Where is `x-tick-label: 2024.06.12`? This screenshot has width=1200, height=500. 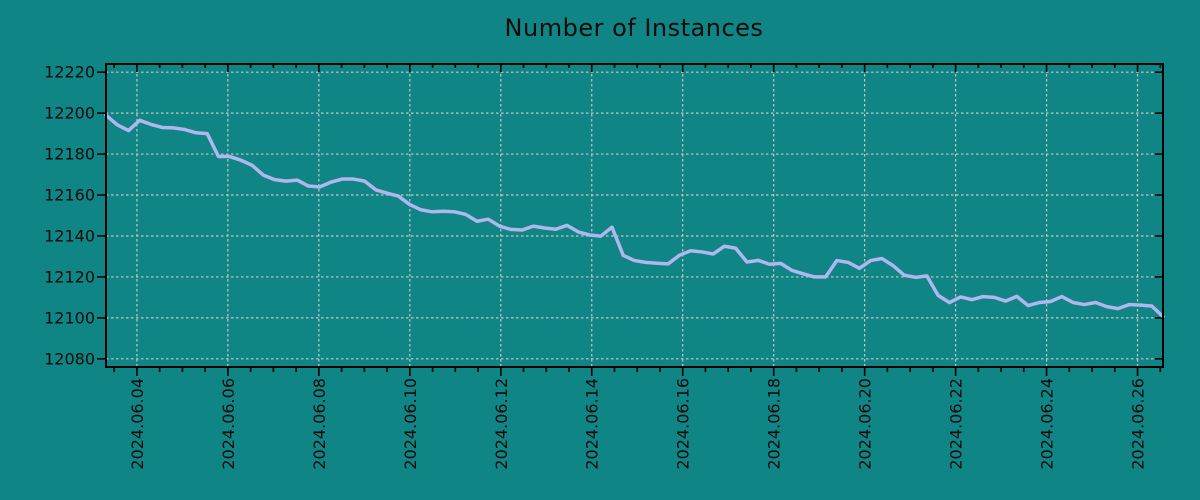
x-tick-label: 2024.06.12 is located at coordinates (501, 424).